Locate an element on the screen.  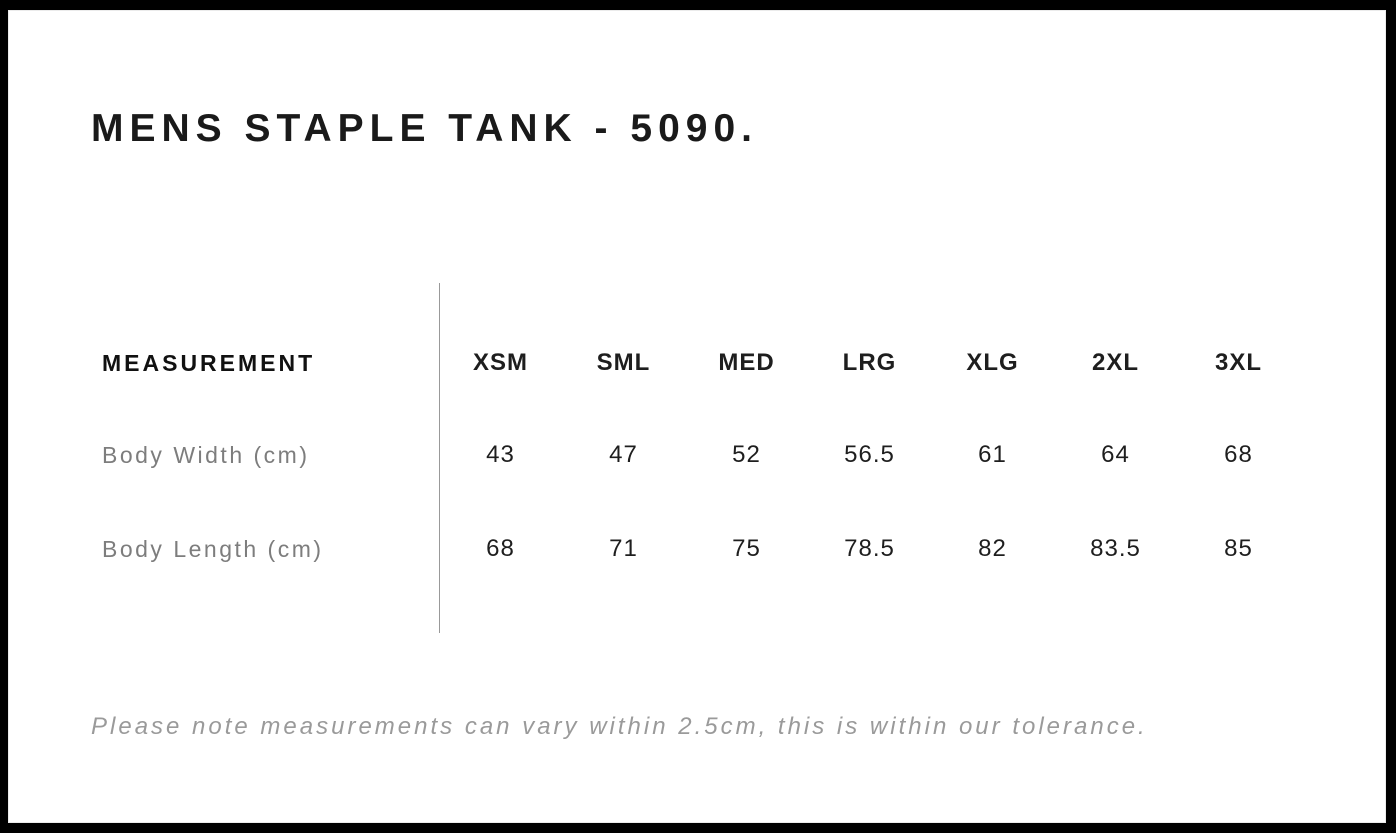
body-length-xlg: 82 is located at coordinates (992, 548).